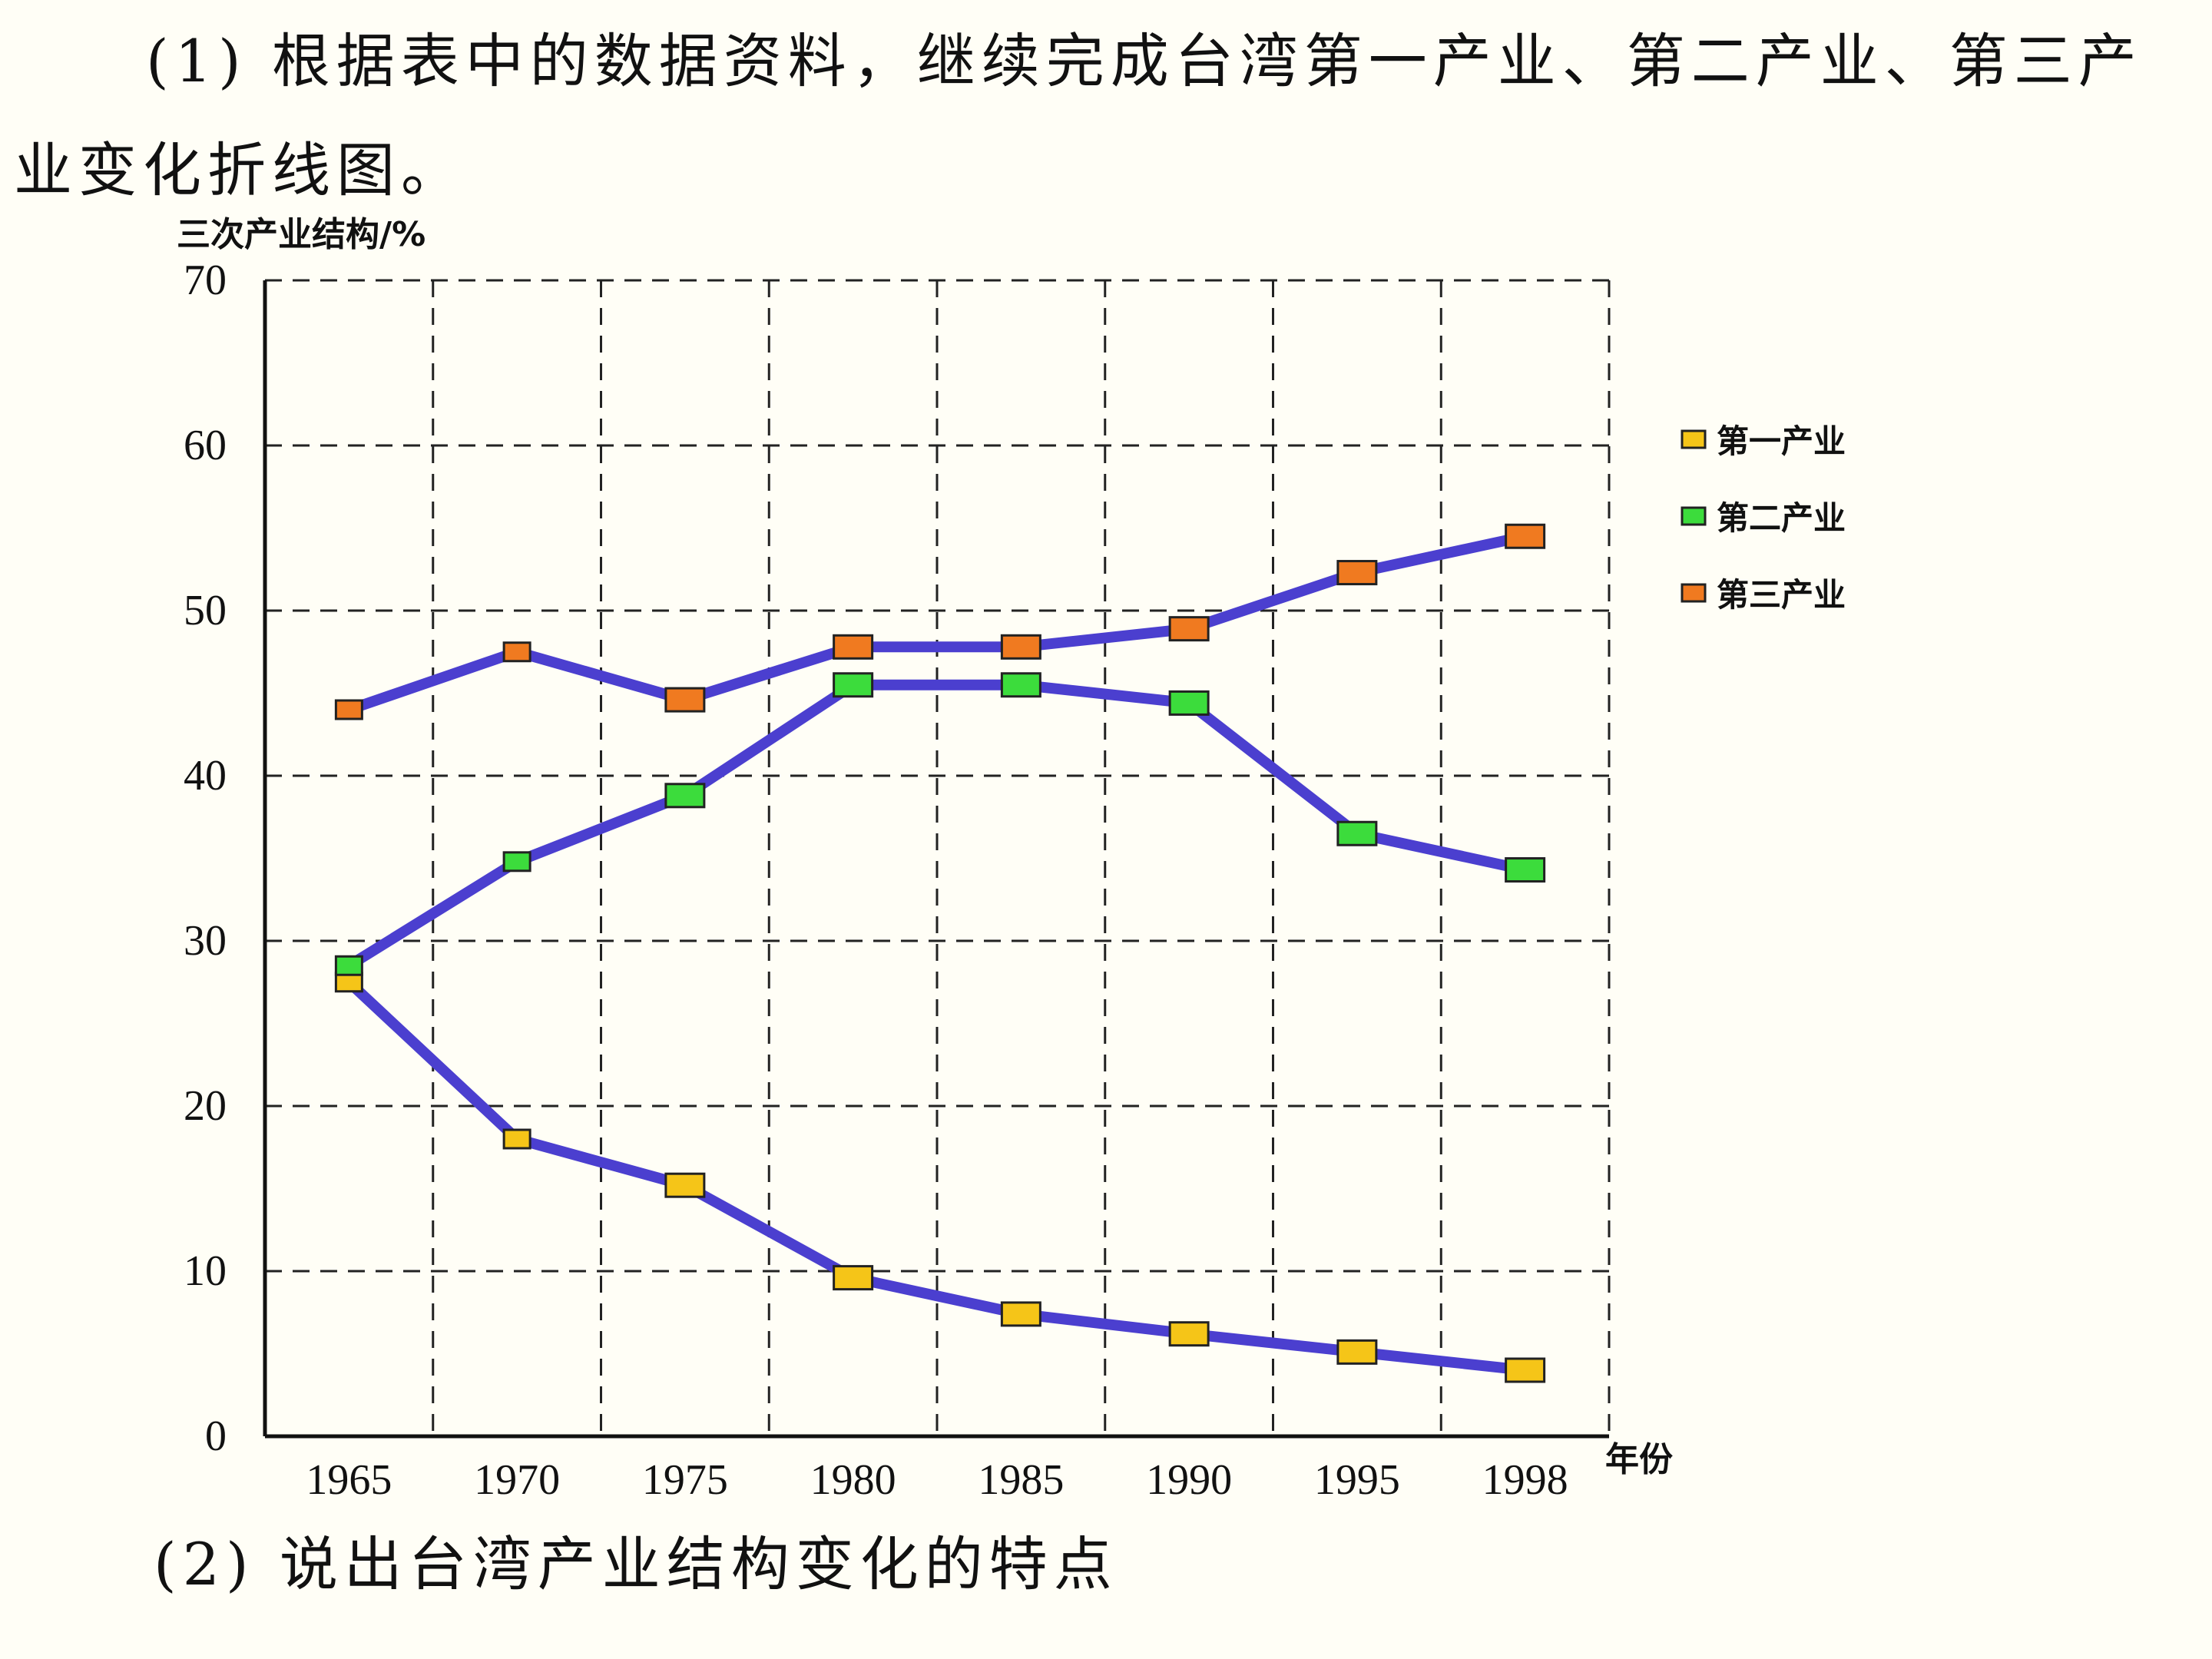 This screenshot has height=1659, width=2212. What do you see at coordinates (302, 234) in the screenshot?
I see `y-axis-label: 三次产业结构/%` at bounding box center [302, 234].